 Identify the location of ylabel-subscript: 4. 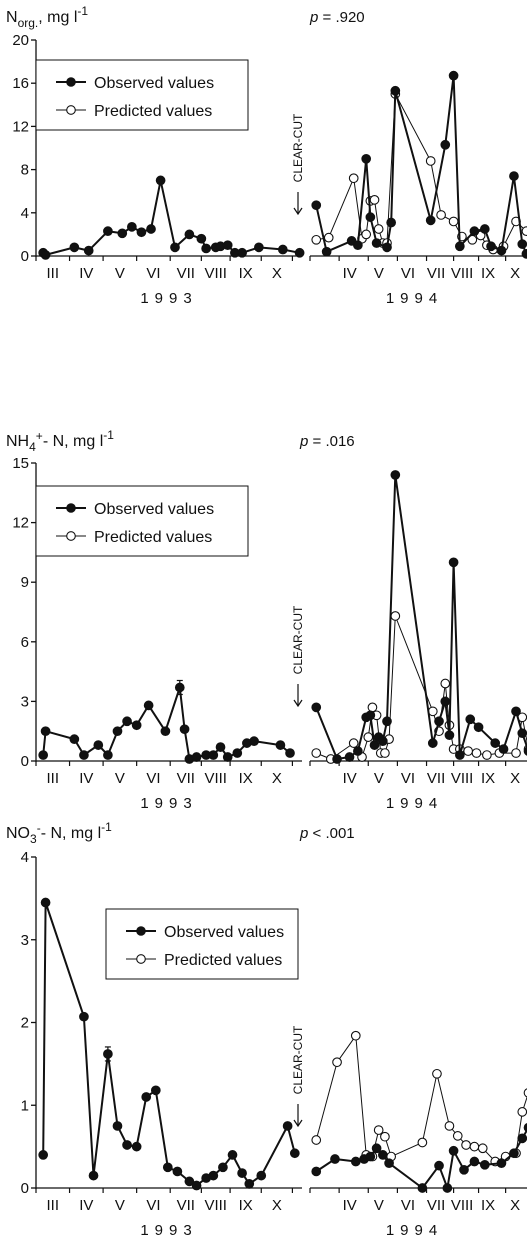
(32, 447).